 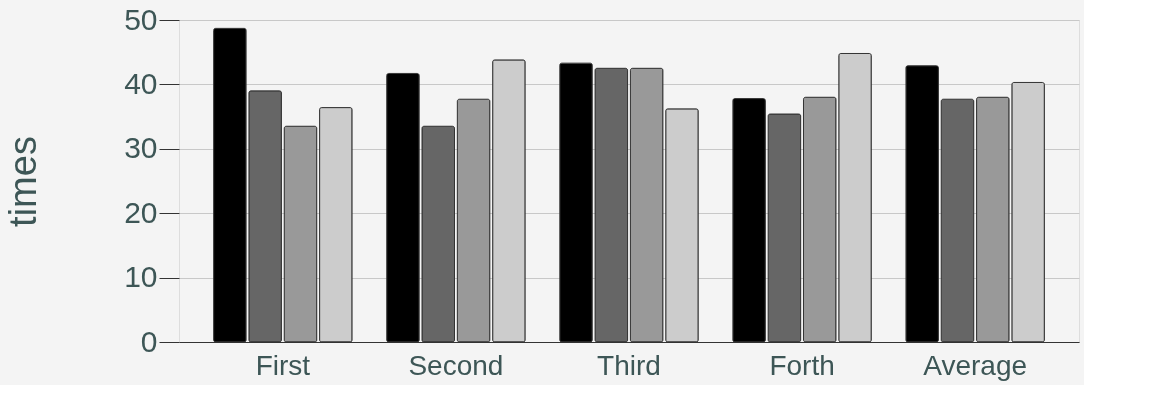 What do you see at coordinates (141, 277) in the screenshot?
I see `y-tick-label: 10` at bounding box center [141, 277].